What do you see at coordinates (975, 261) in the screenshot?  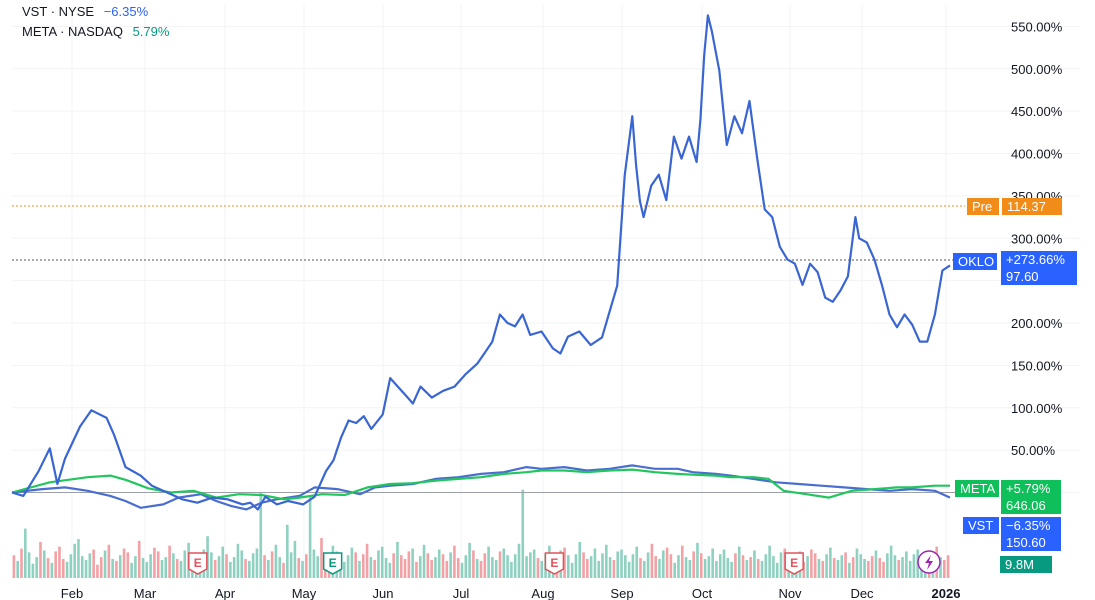 I see `tag-symbol: OKLO` at bounding box center [975, 261].